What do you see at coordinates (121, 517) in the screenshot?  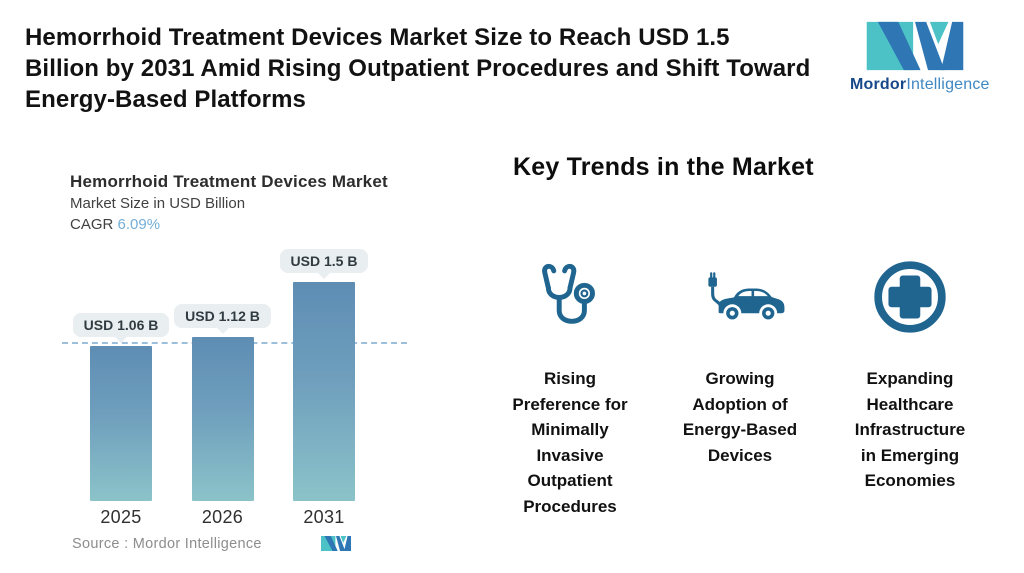 I see `bar-year-label: 2025` at bounding box center [121, 517].